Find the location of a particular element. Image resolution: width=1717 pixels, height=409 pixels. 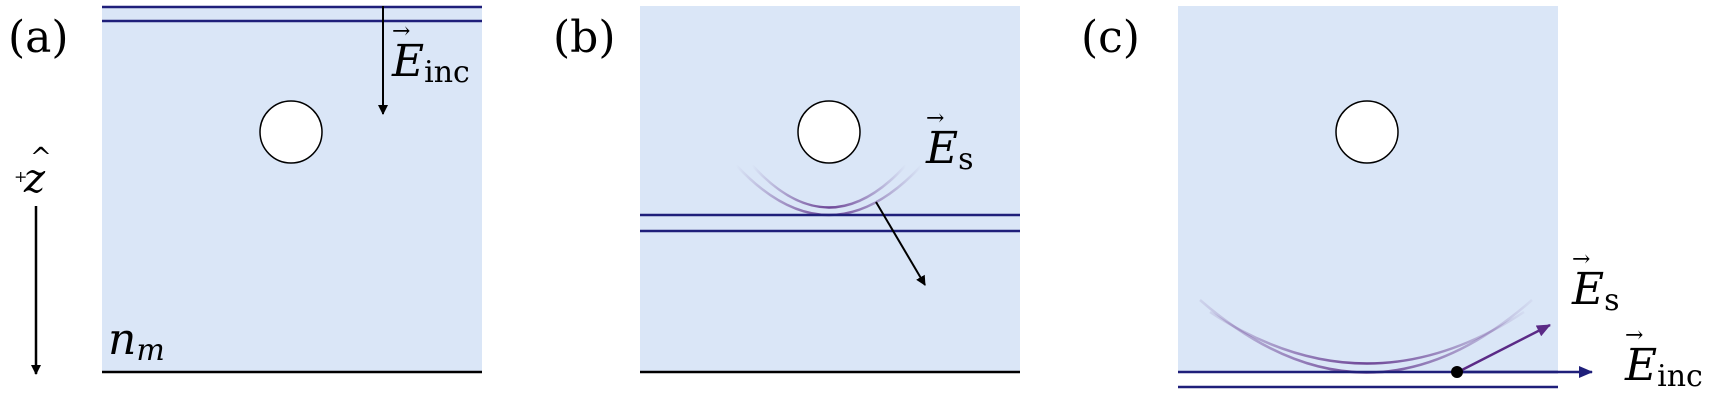

z-axis-plus: + is located at coordinates (20, 176).